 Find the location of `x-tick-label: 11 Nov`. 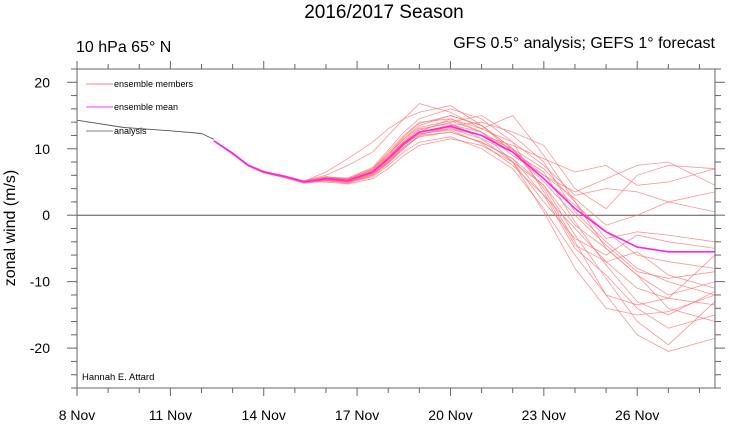

x-tick-label: 11 Nov is located at coordinates (170, 415).